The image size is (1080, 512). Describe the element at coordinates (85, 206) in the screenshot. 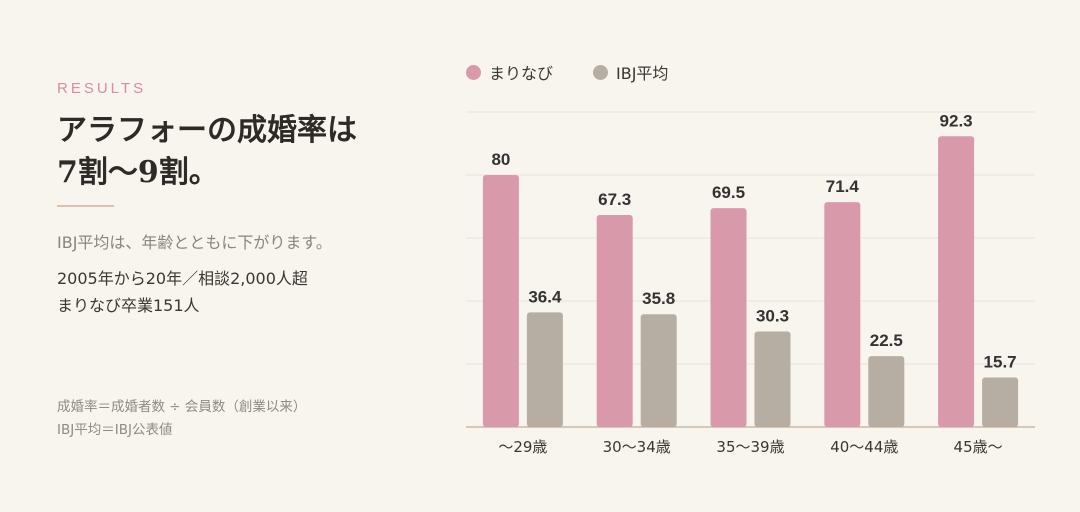

I see `title-divider` at that location.